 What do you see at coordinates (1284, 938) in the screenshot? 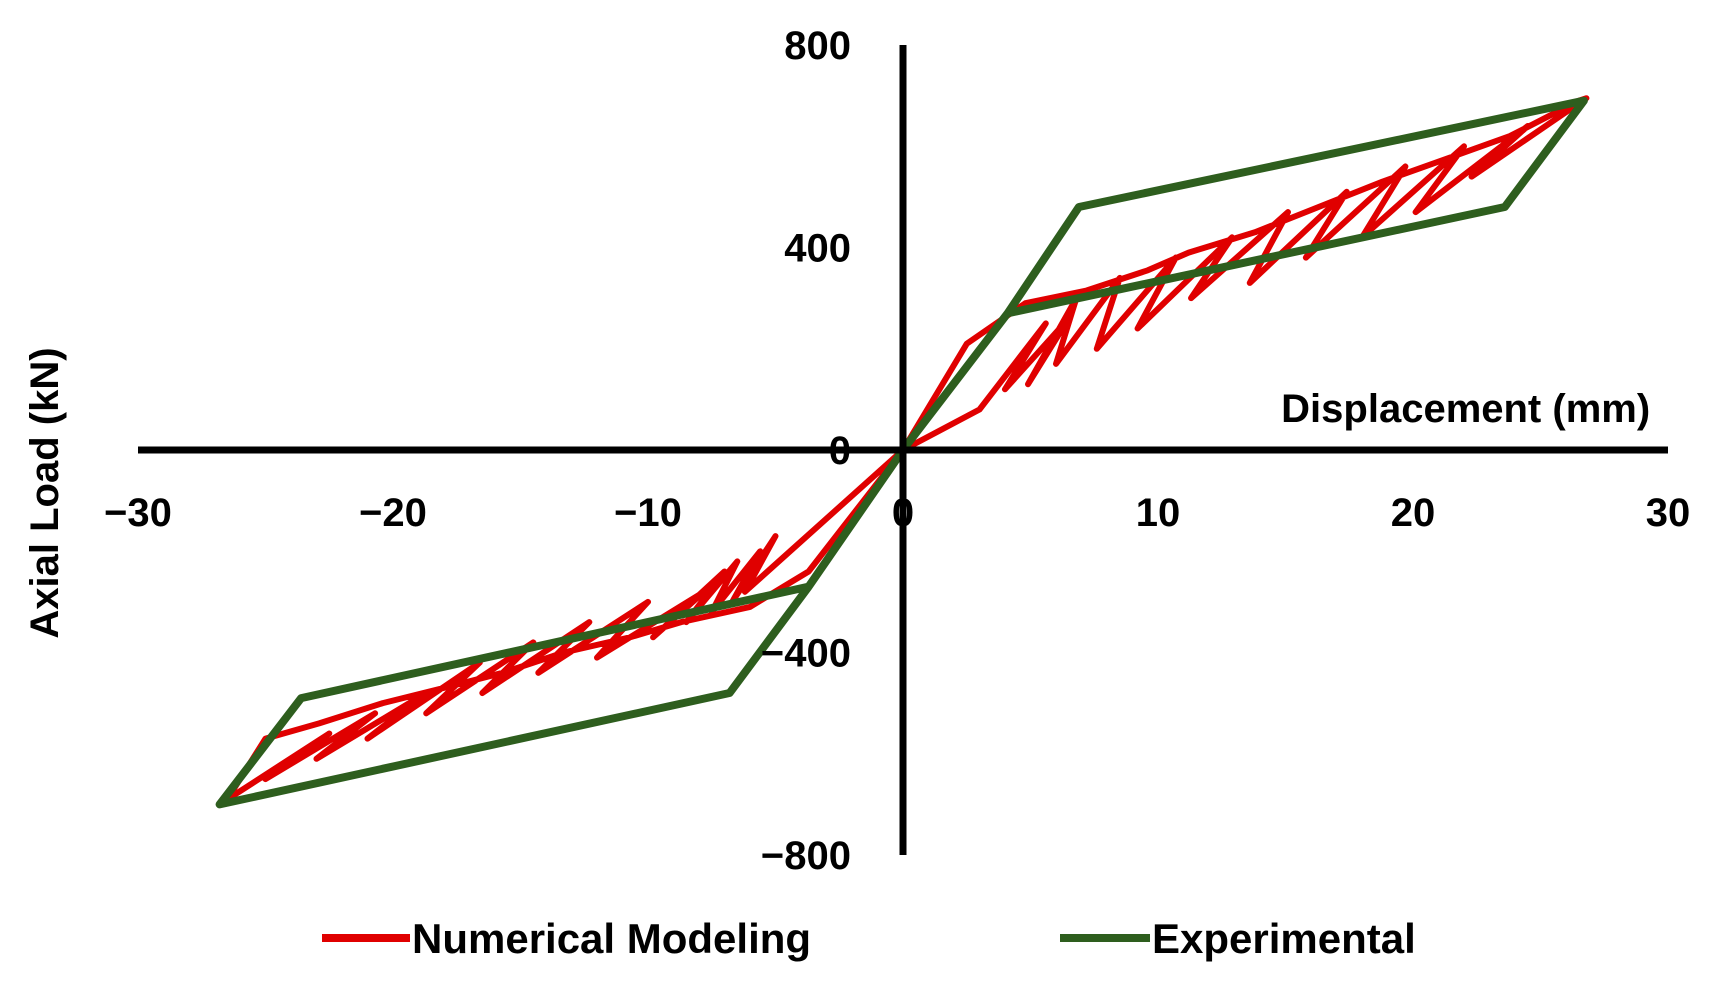
I see `legend-label-experimental: Experimental` at bounding box center [1284, 938].